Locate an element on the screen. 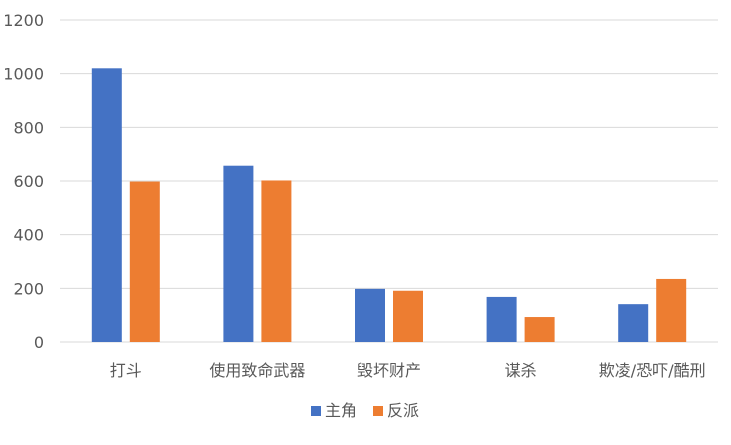  y-tick-label: 200 is located at coordinates (28, 288).